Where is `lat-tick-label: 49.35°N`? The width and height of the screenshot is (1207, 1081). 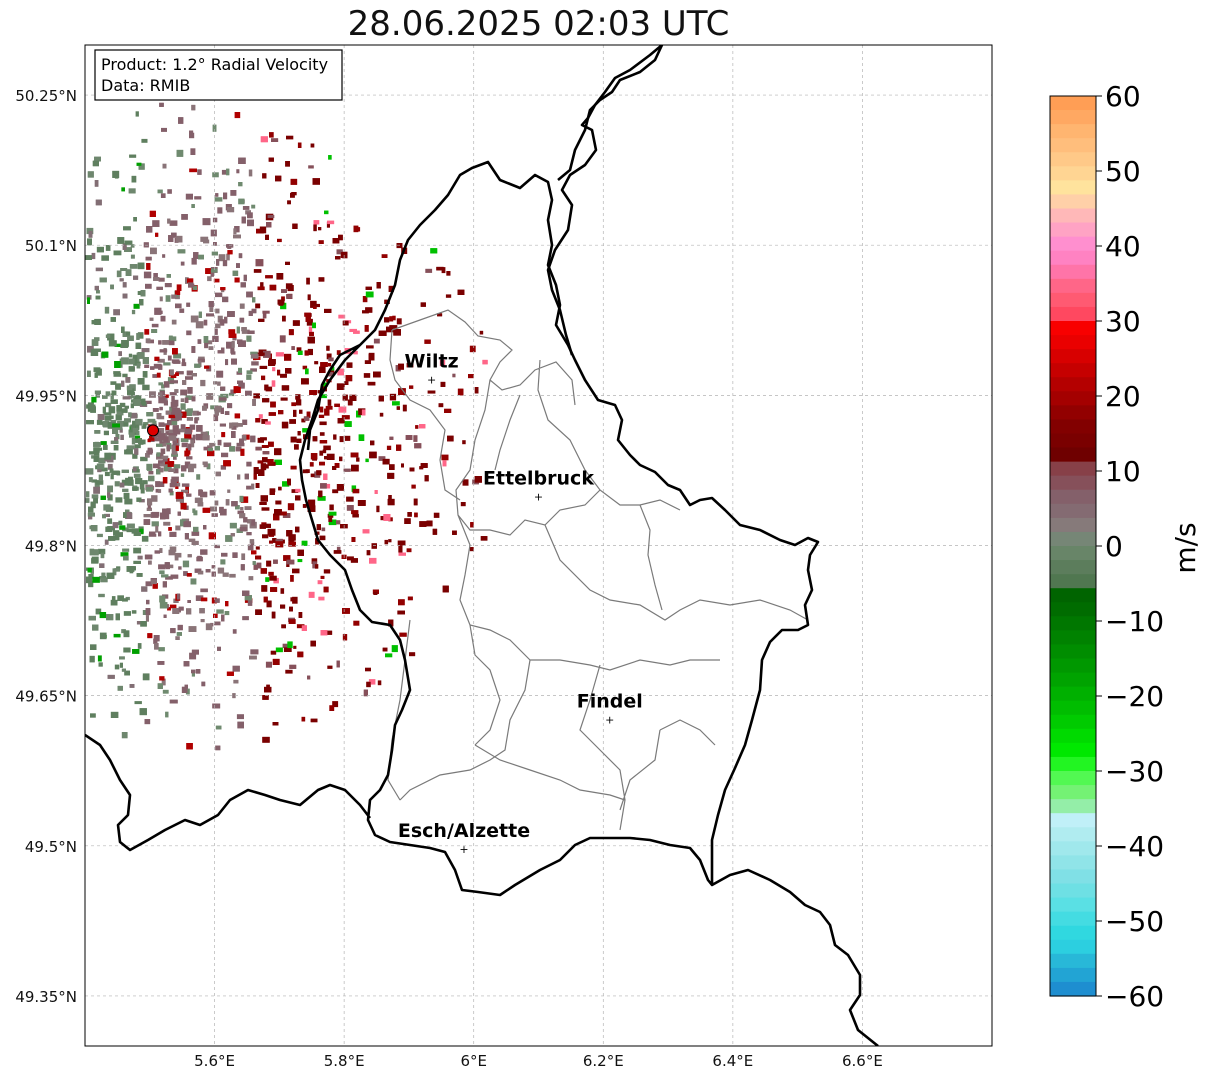
lat-tick-label: 49.35°N is located at coordinates (46, 997).